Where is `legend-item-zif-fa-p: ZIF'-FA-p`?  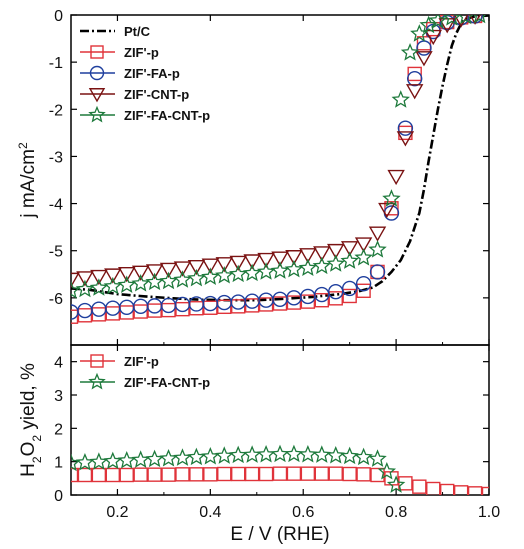
legend-item-zif-fa-p: ZIF'-FA-p is located at coordinates (130, 73).